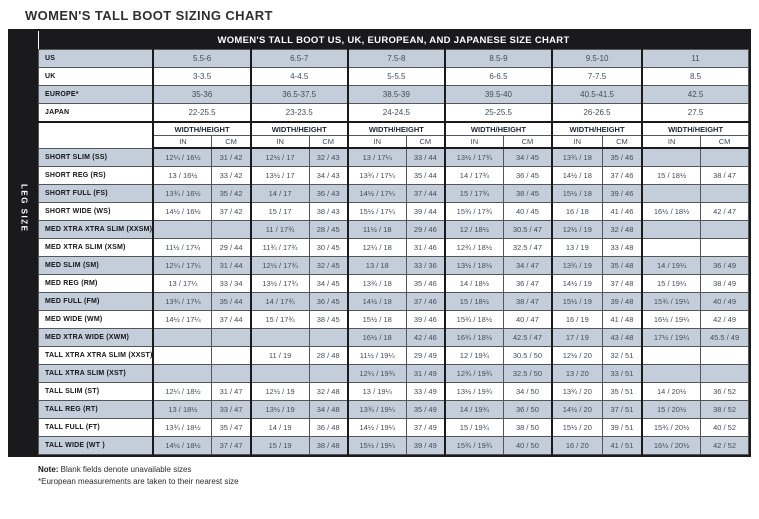  Describe the element at coordinates (622, 229) in the screenshot. I see `size-cell: 32 / 48` at that location.